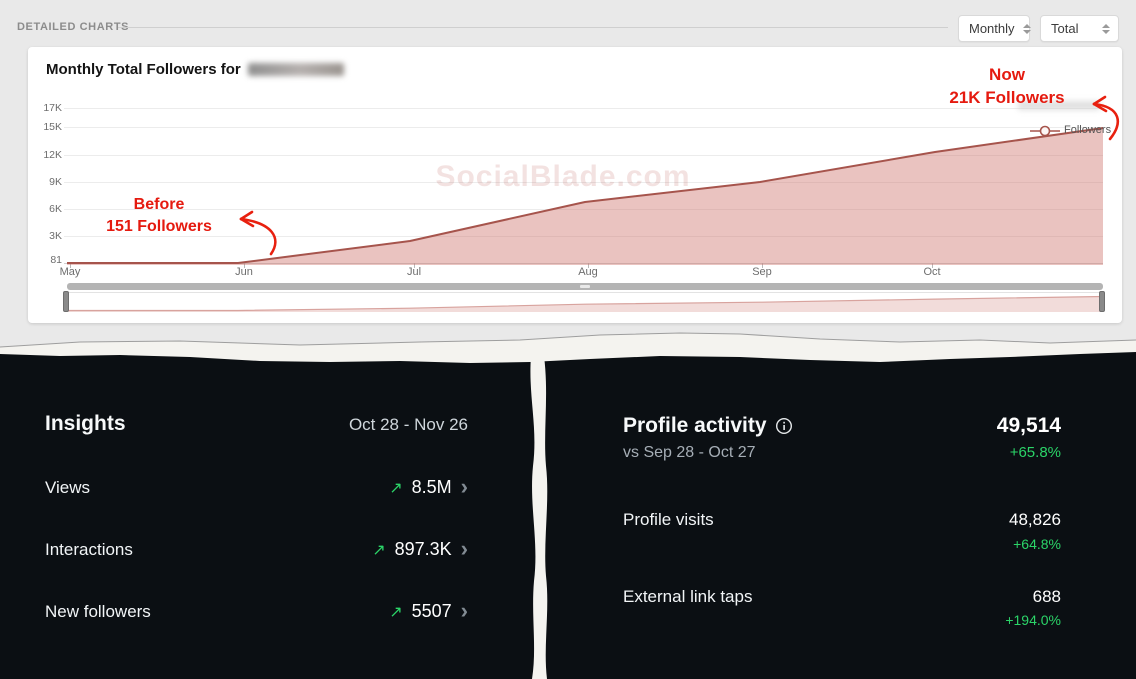  What do you see at coordinates (1007, 74) in the screenshot?
I see `annotation-now-line1: Now` at bounding box center [1007, 74].